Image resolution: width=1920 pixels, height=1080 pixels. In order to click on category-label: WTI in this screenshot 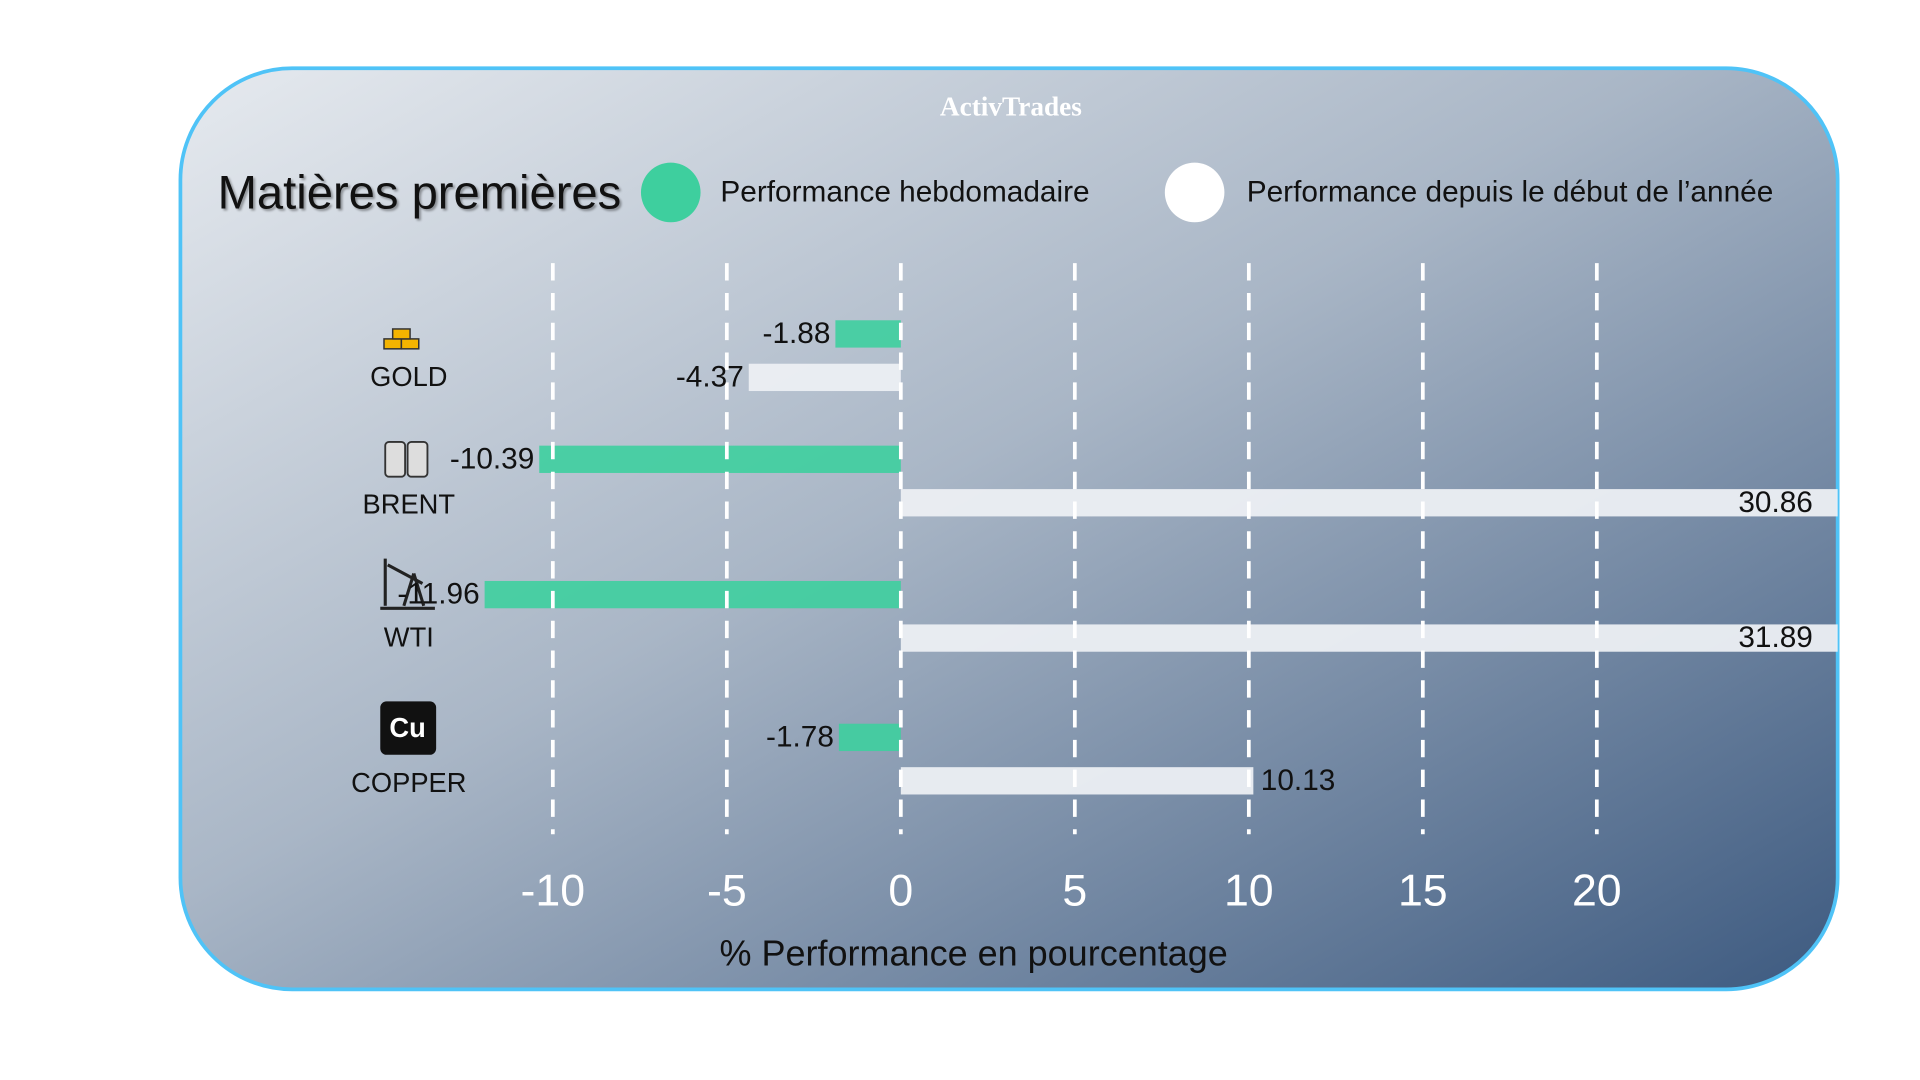, I will do `click(409, 637)`.